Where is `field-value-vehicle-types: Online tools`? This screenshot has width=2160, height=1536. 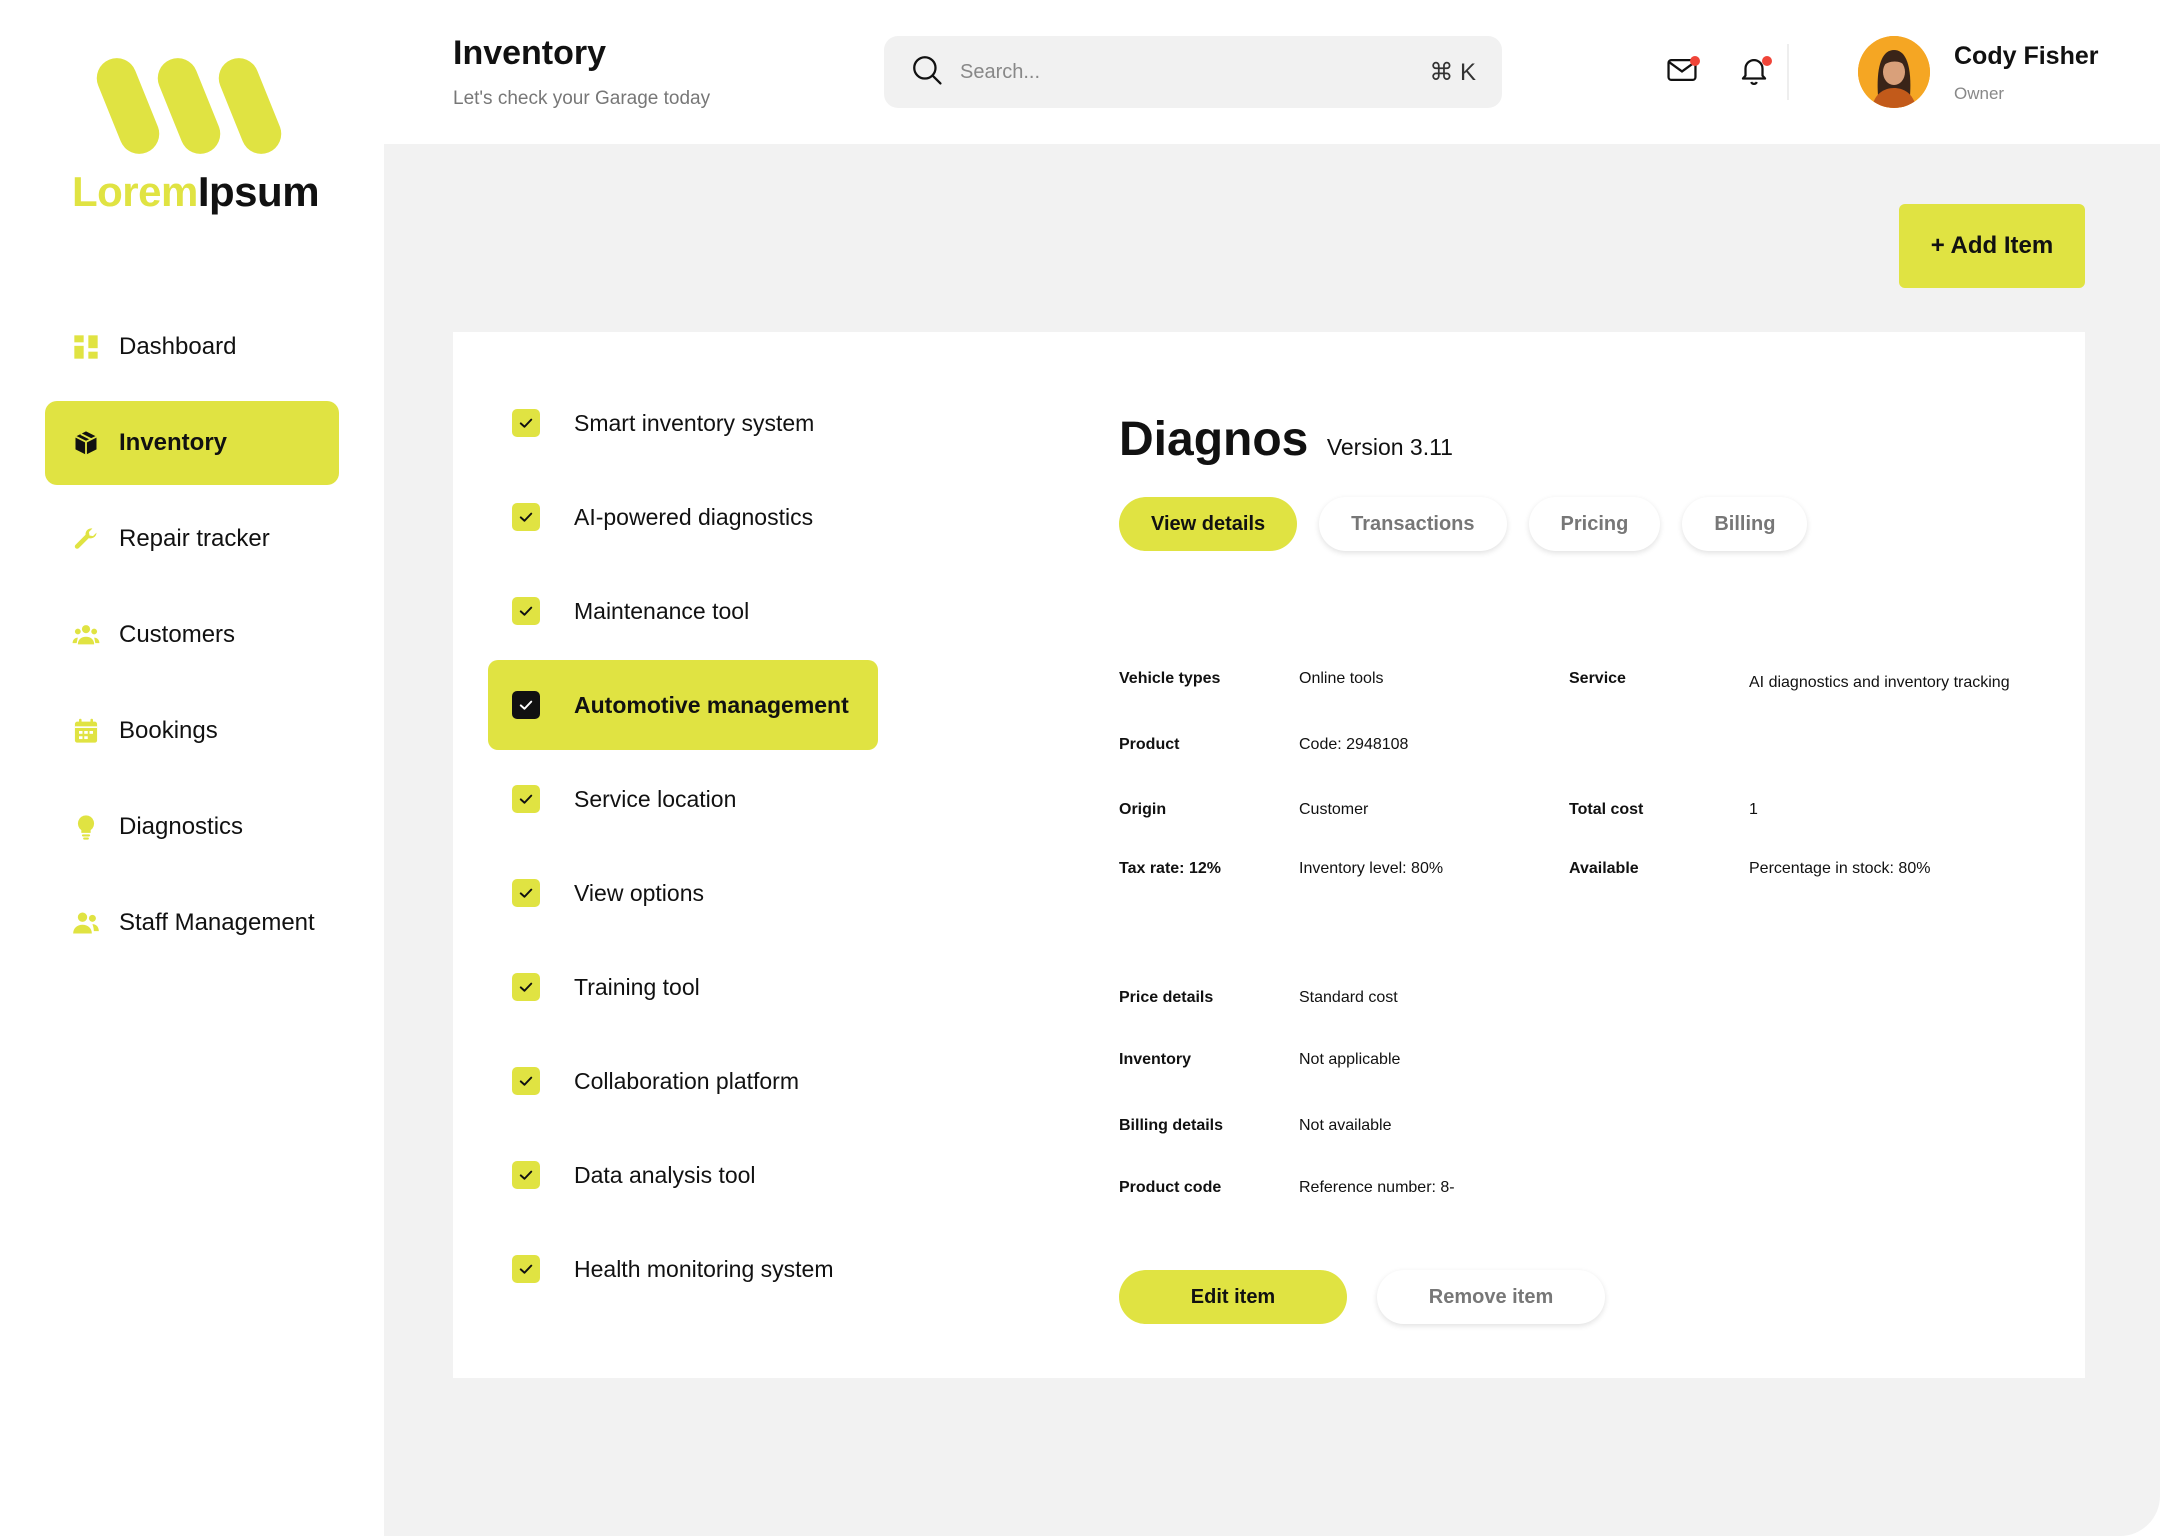
field-value-vehicle-types: Online tools is located at coordinates (1341, 678).